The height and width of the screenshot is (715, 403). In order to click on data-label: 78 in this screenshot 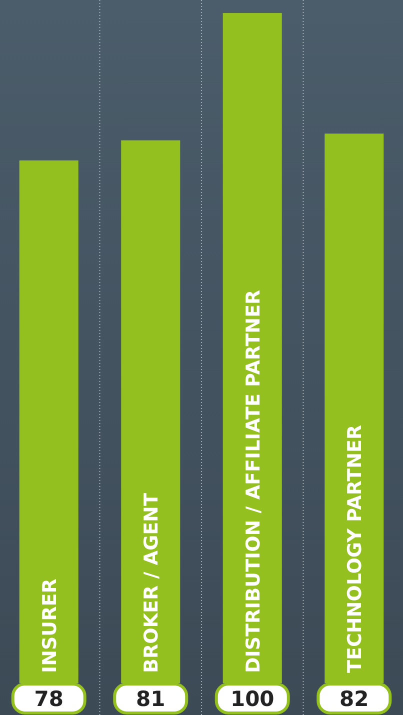, I will do `click(49, 699)`.